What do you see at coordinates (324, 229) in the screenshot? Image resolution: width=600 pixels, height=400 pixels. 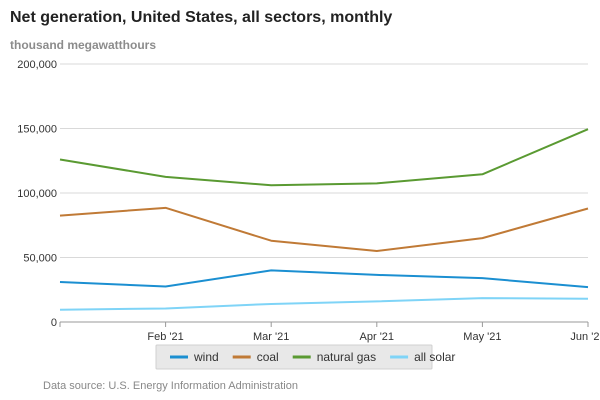 I see `series-line-coal` at bounding box center [324, 229].